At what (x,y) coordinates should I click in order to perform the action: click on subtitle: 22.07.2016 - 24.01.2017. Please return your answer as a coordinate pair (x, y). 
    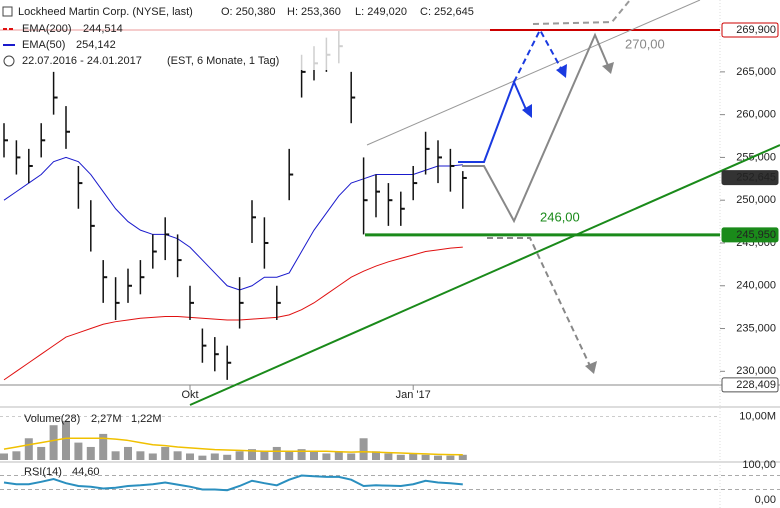
    Looking at the image, I should click on (82, 61).